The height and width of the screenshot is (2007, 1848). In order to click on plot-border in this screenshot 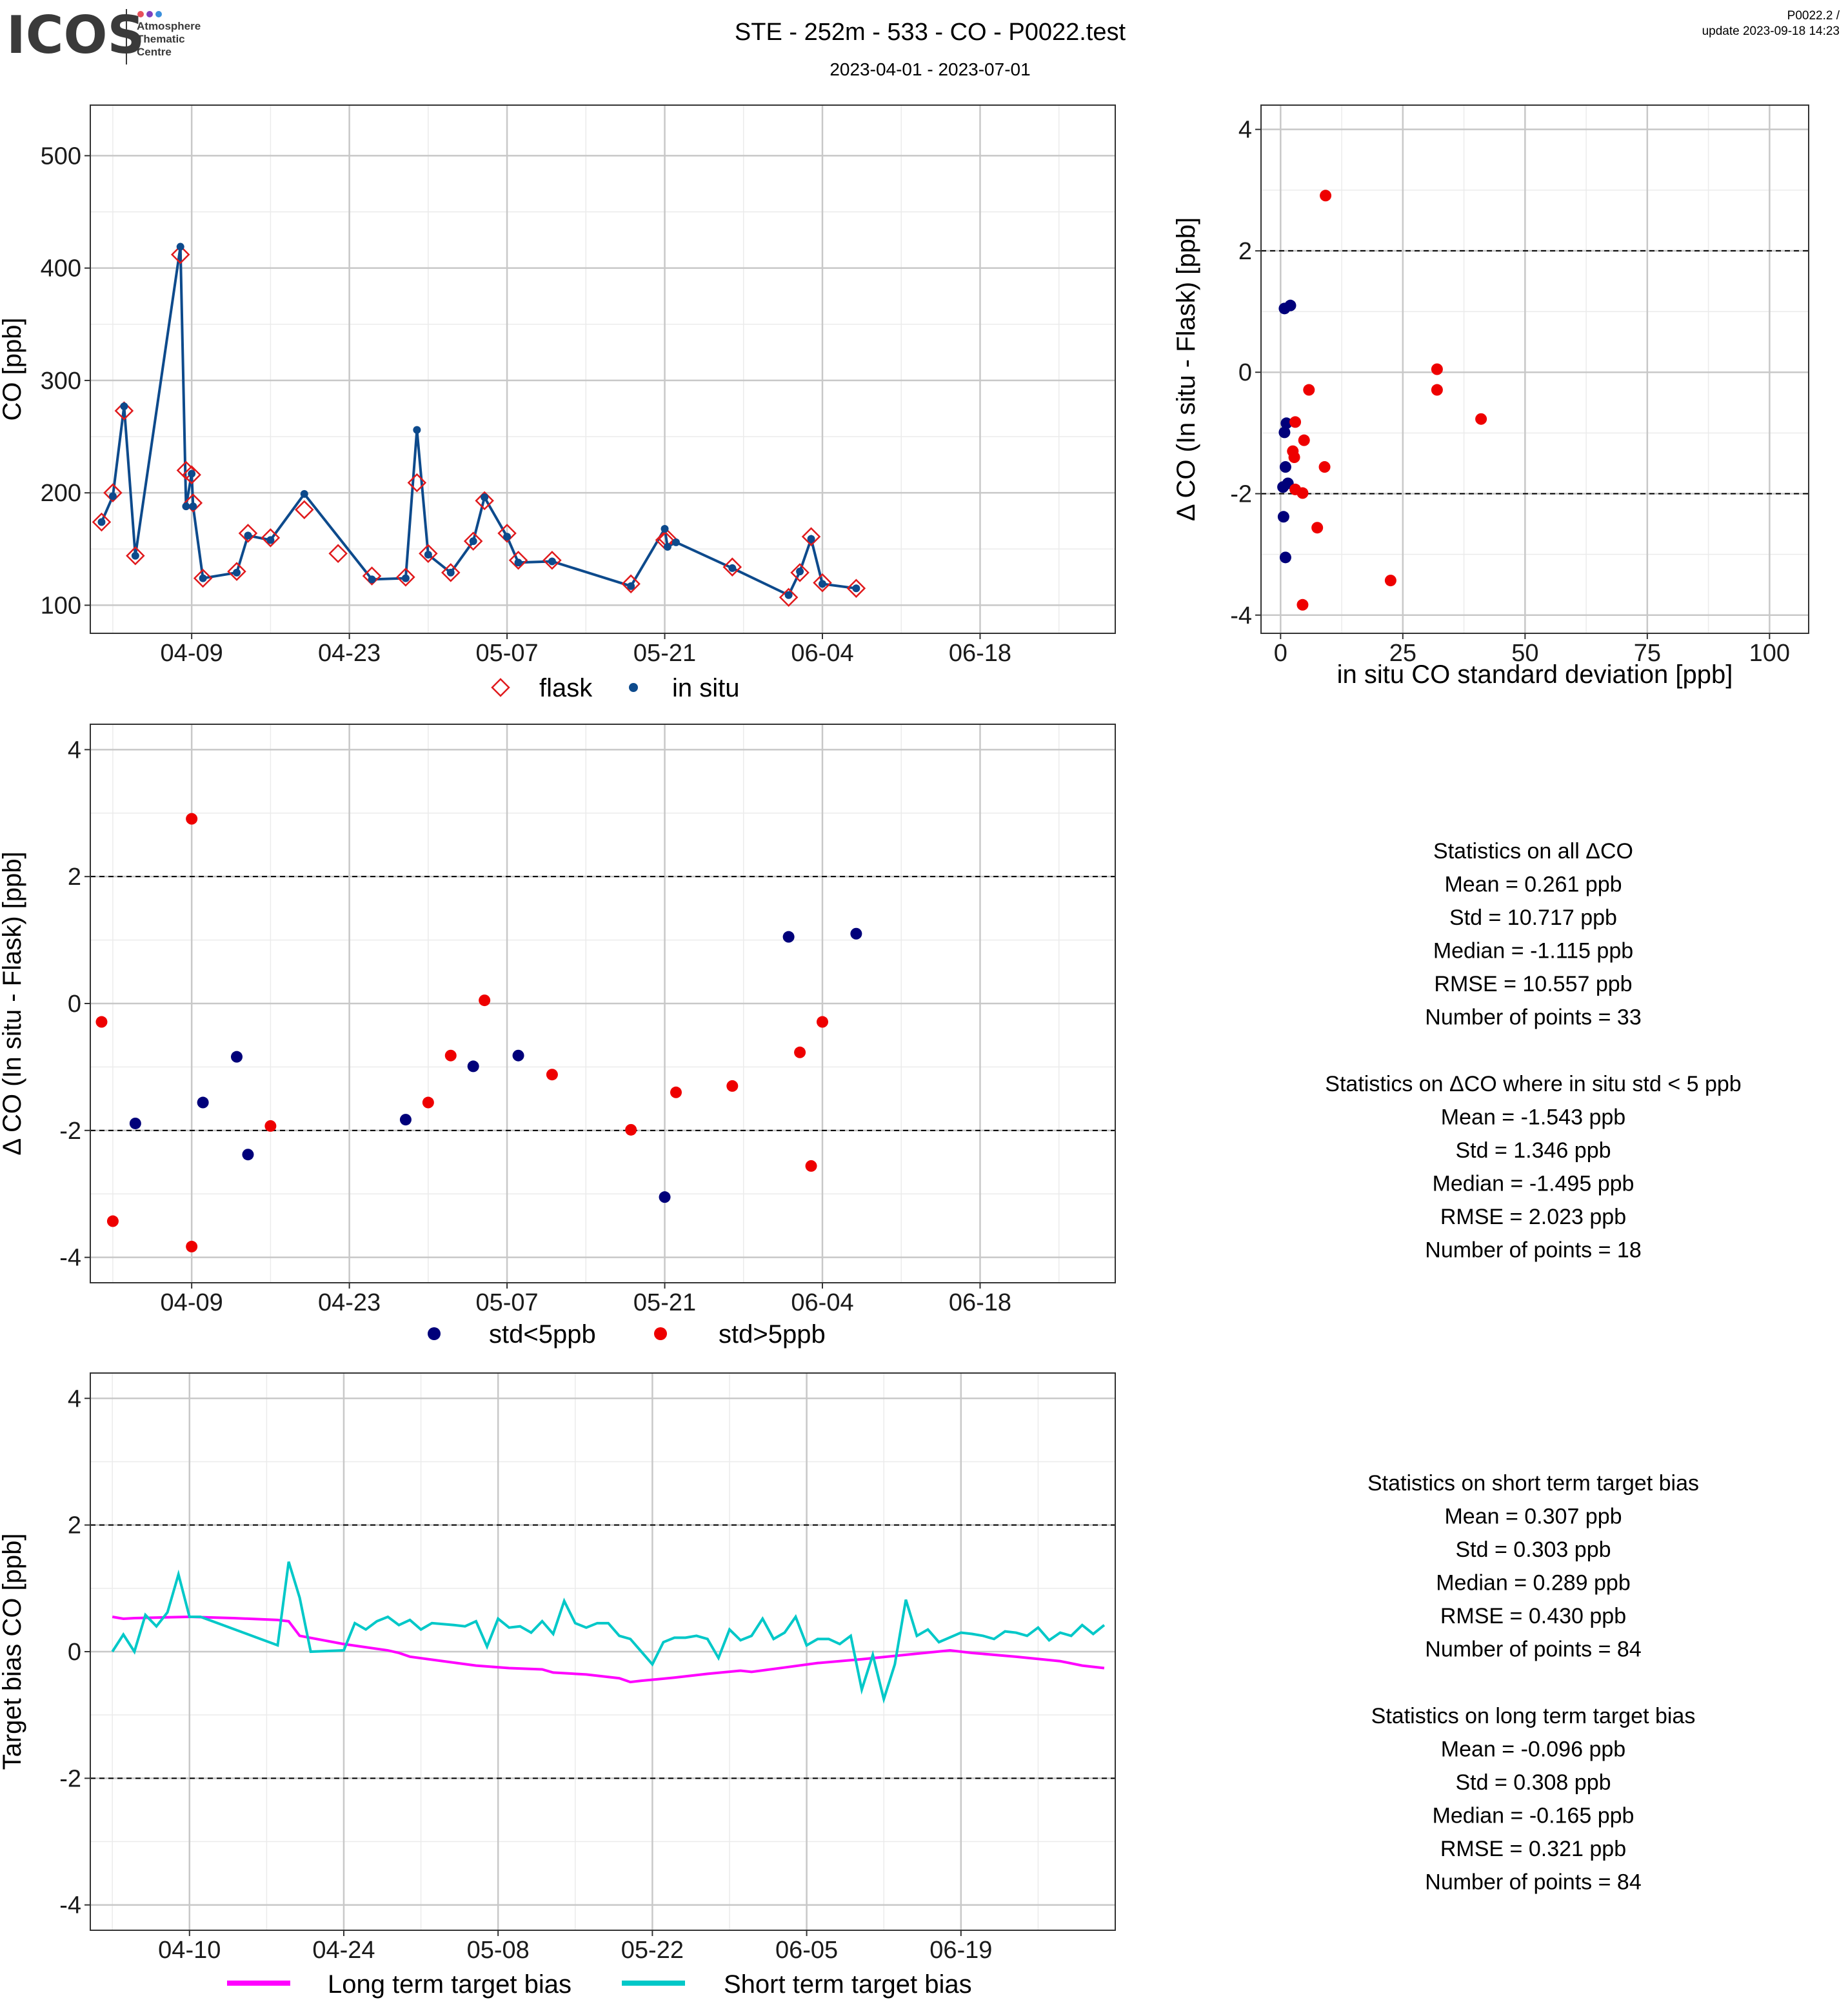, I will do `click(603, 369)`.